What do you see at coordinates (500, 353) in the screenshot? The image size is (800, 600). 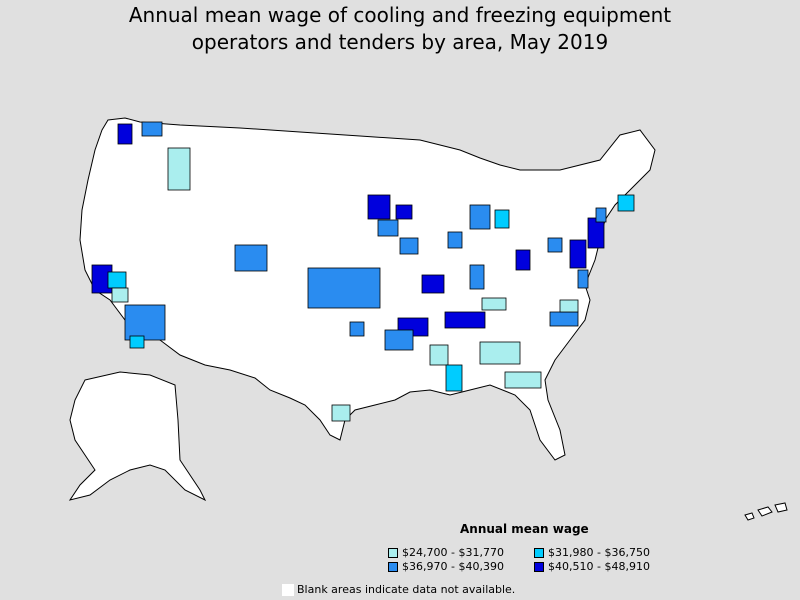 I see `area-ga` at bounding box center [500, 353].